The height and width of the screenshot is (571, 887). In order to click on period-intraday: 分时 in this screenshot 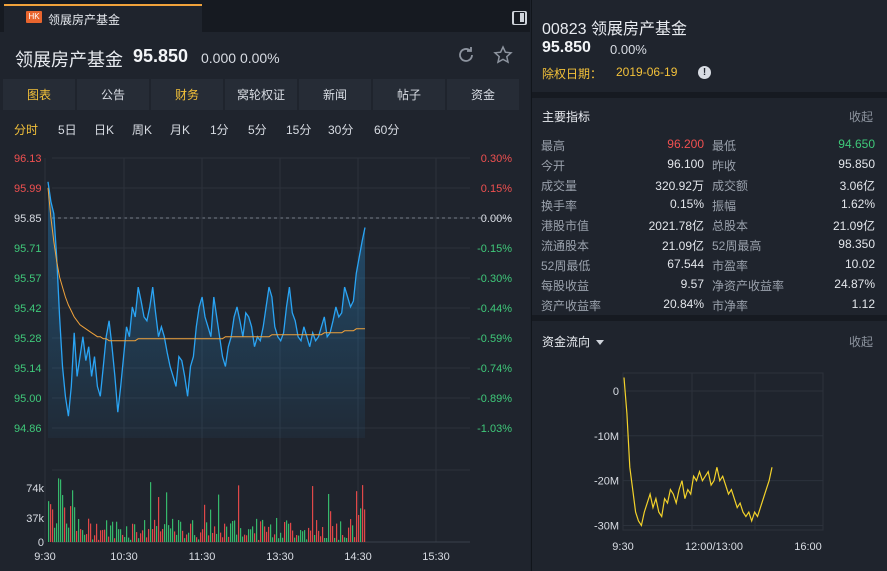, I will do `click(26, 130)`.